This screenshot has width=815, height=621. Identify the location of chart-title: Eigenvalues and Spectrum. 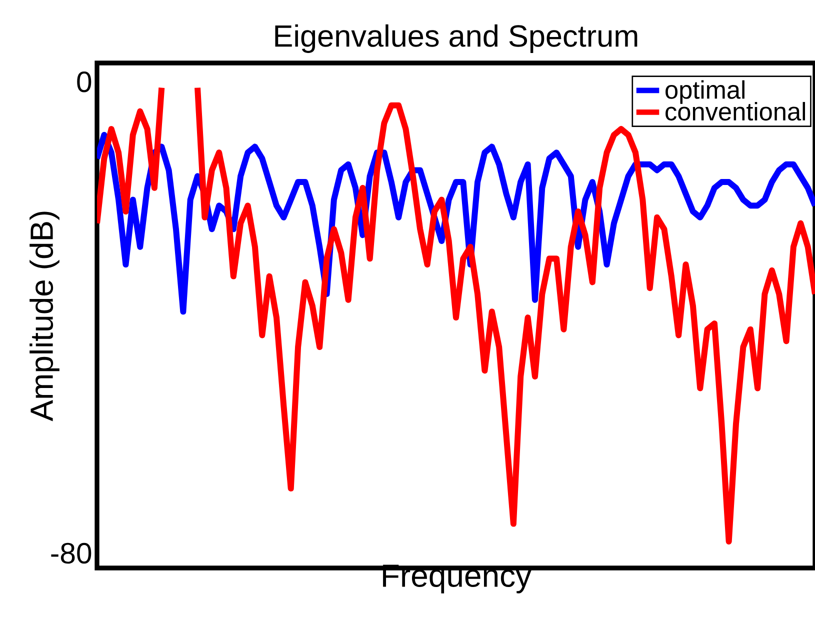
(456, 38).